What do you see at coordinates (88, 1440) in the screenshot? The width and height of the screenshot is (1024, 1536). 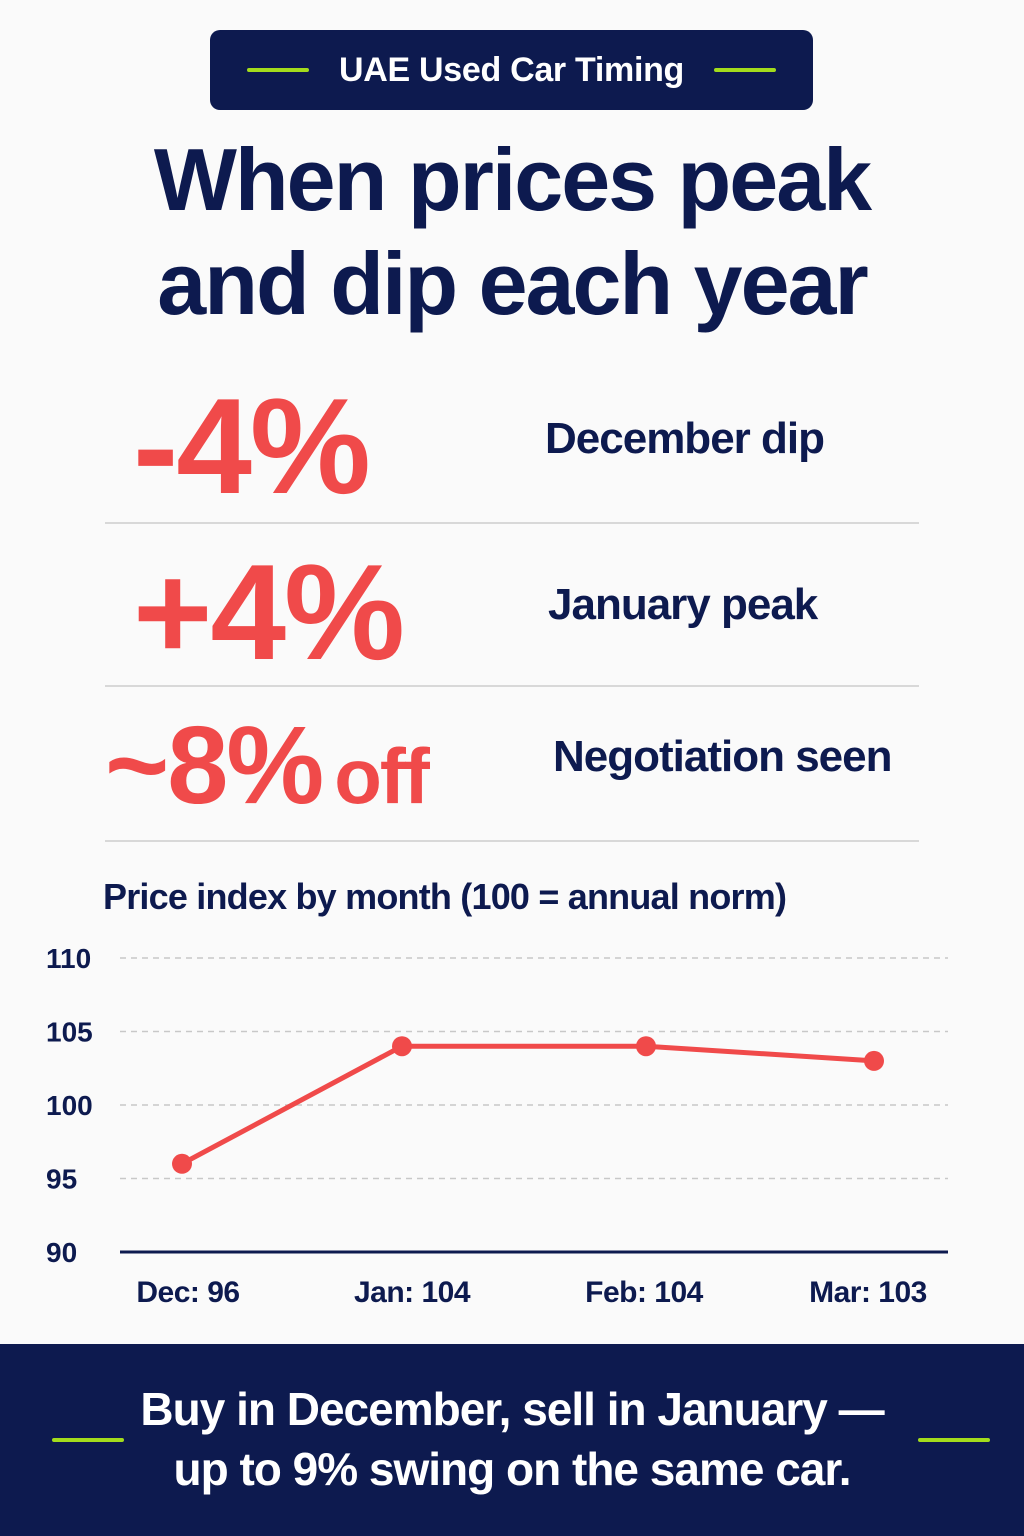 I see `footer-accent-left` at bounding box center [88, 1440].